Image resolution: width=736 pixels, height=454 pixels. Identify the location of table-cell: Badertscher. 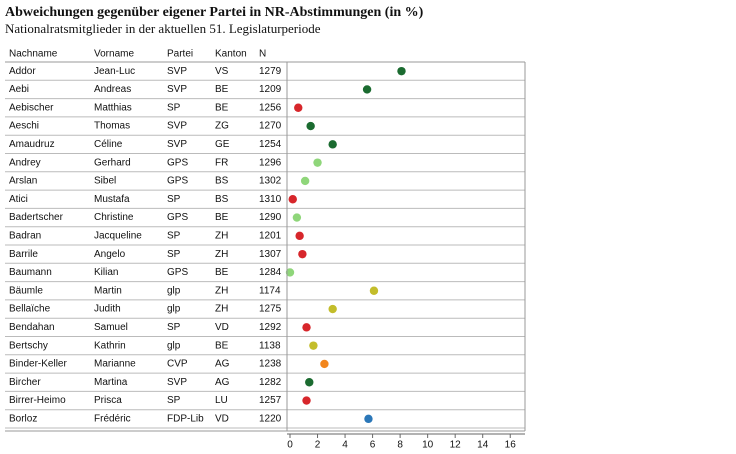
(36, 217).